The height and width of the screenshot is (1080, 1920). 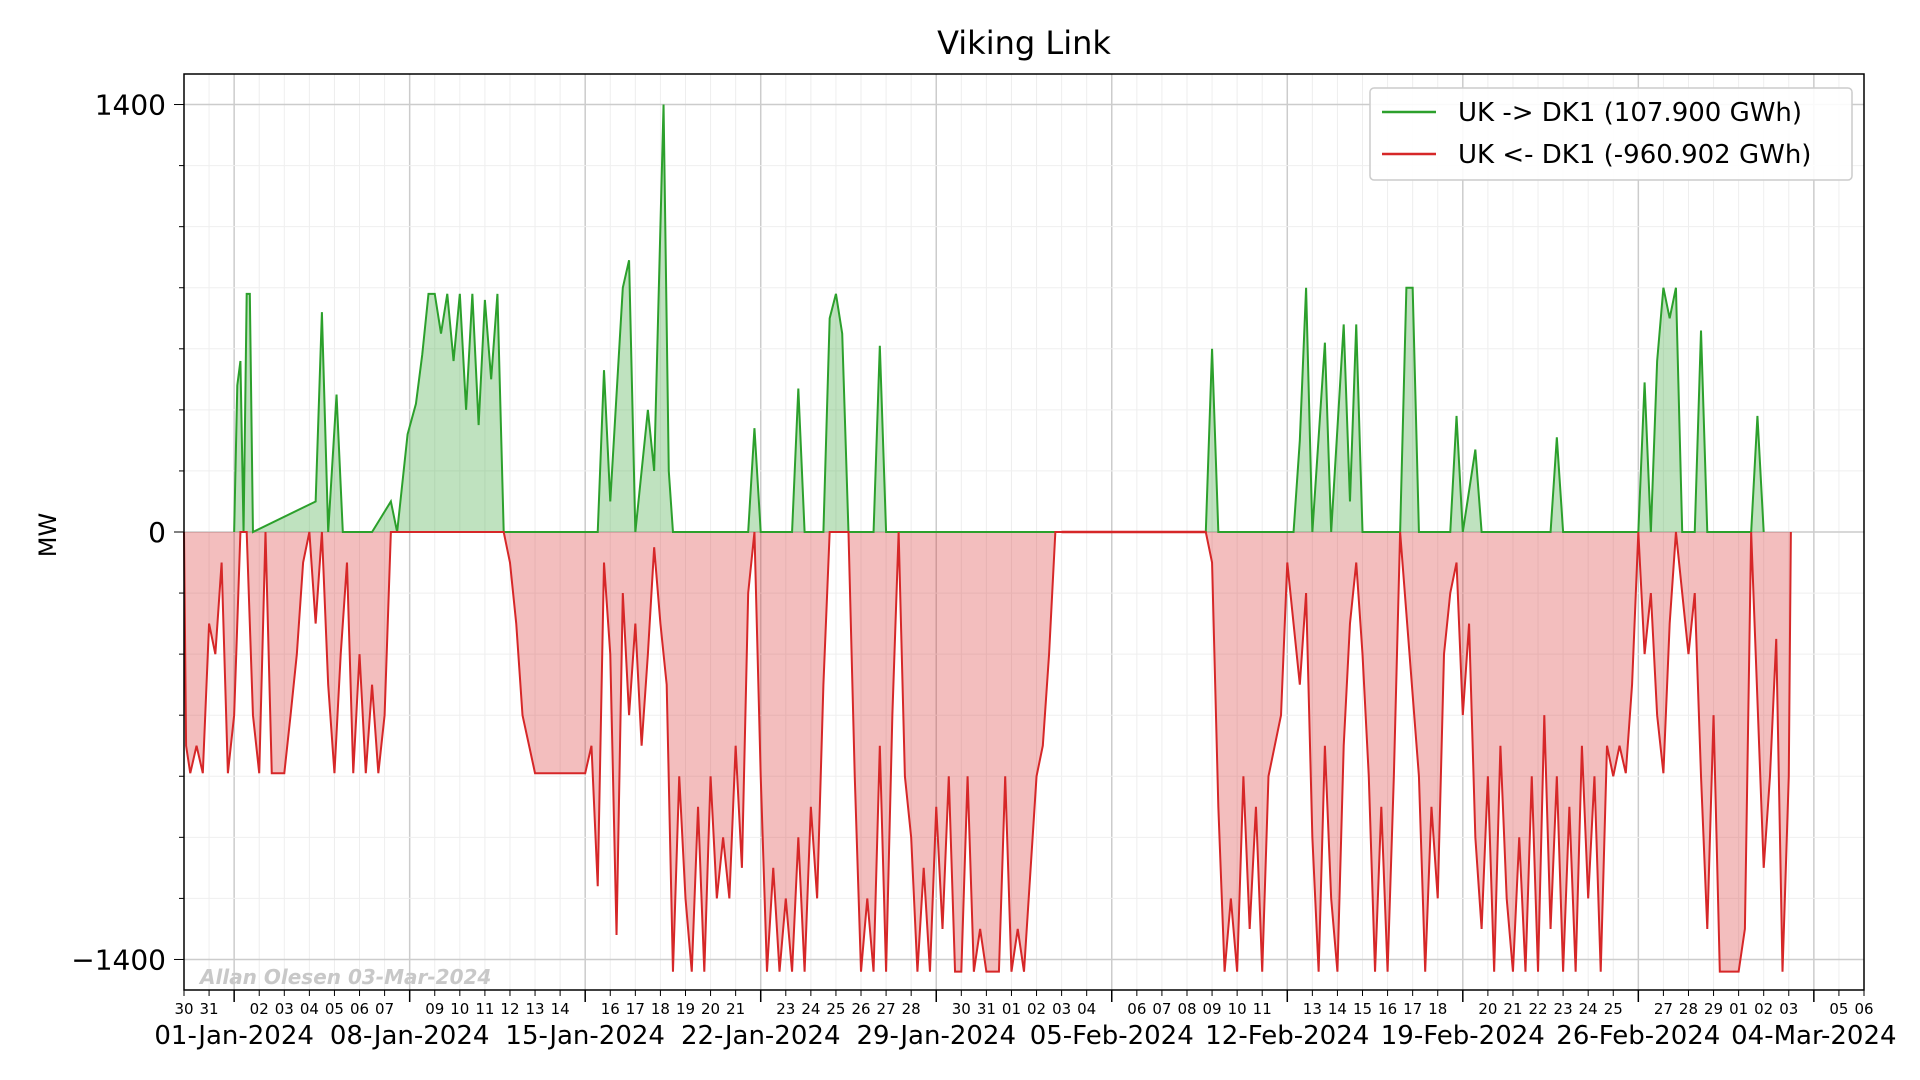 I want to click on legend-box, so click(x=1611, y=134).